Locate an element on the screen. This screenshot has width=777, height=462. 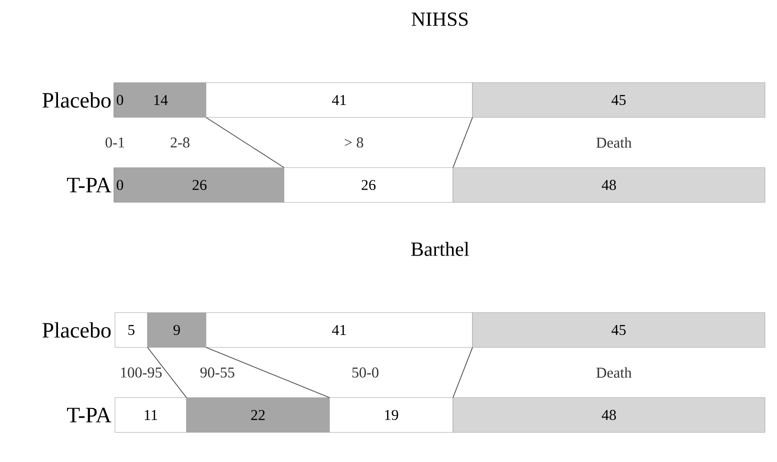
series-label: 50-0 is located at coordinates (365, 372).